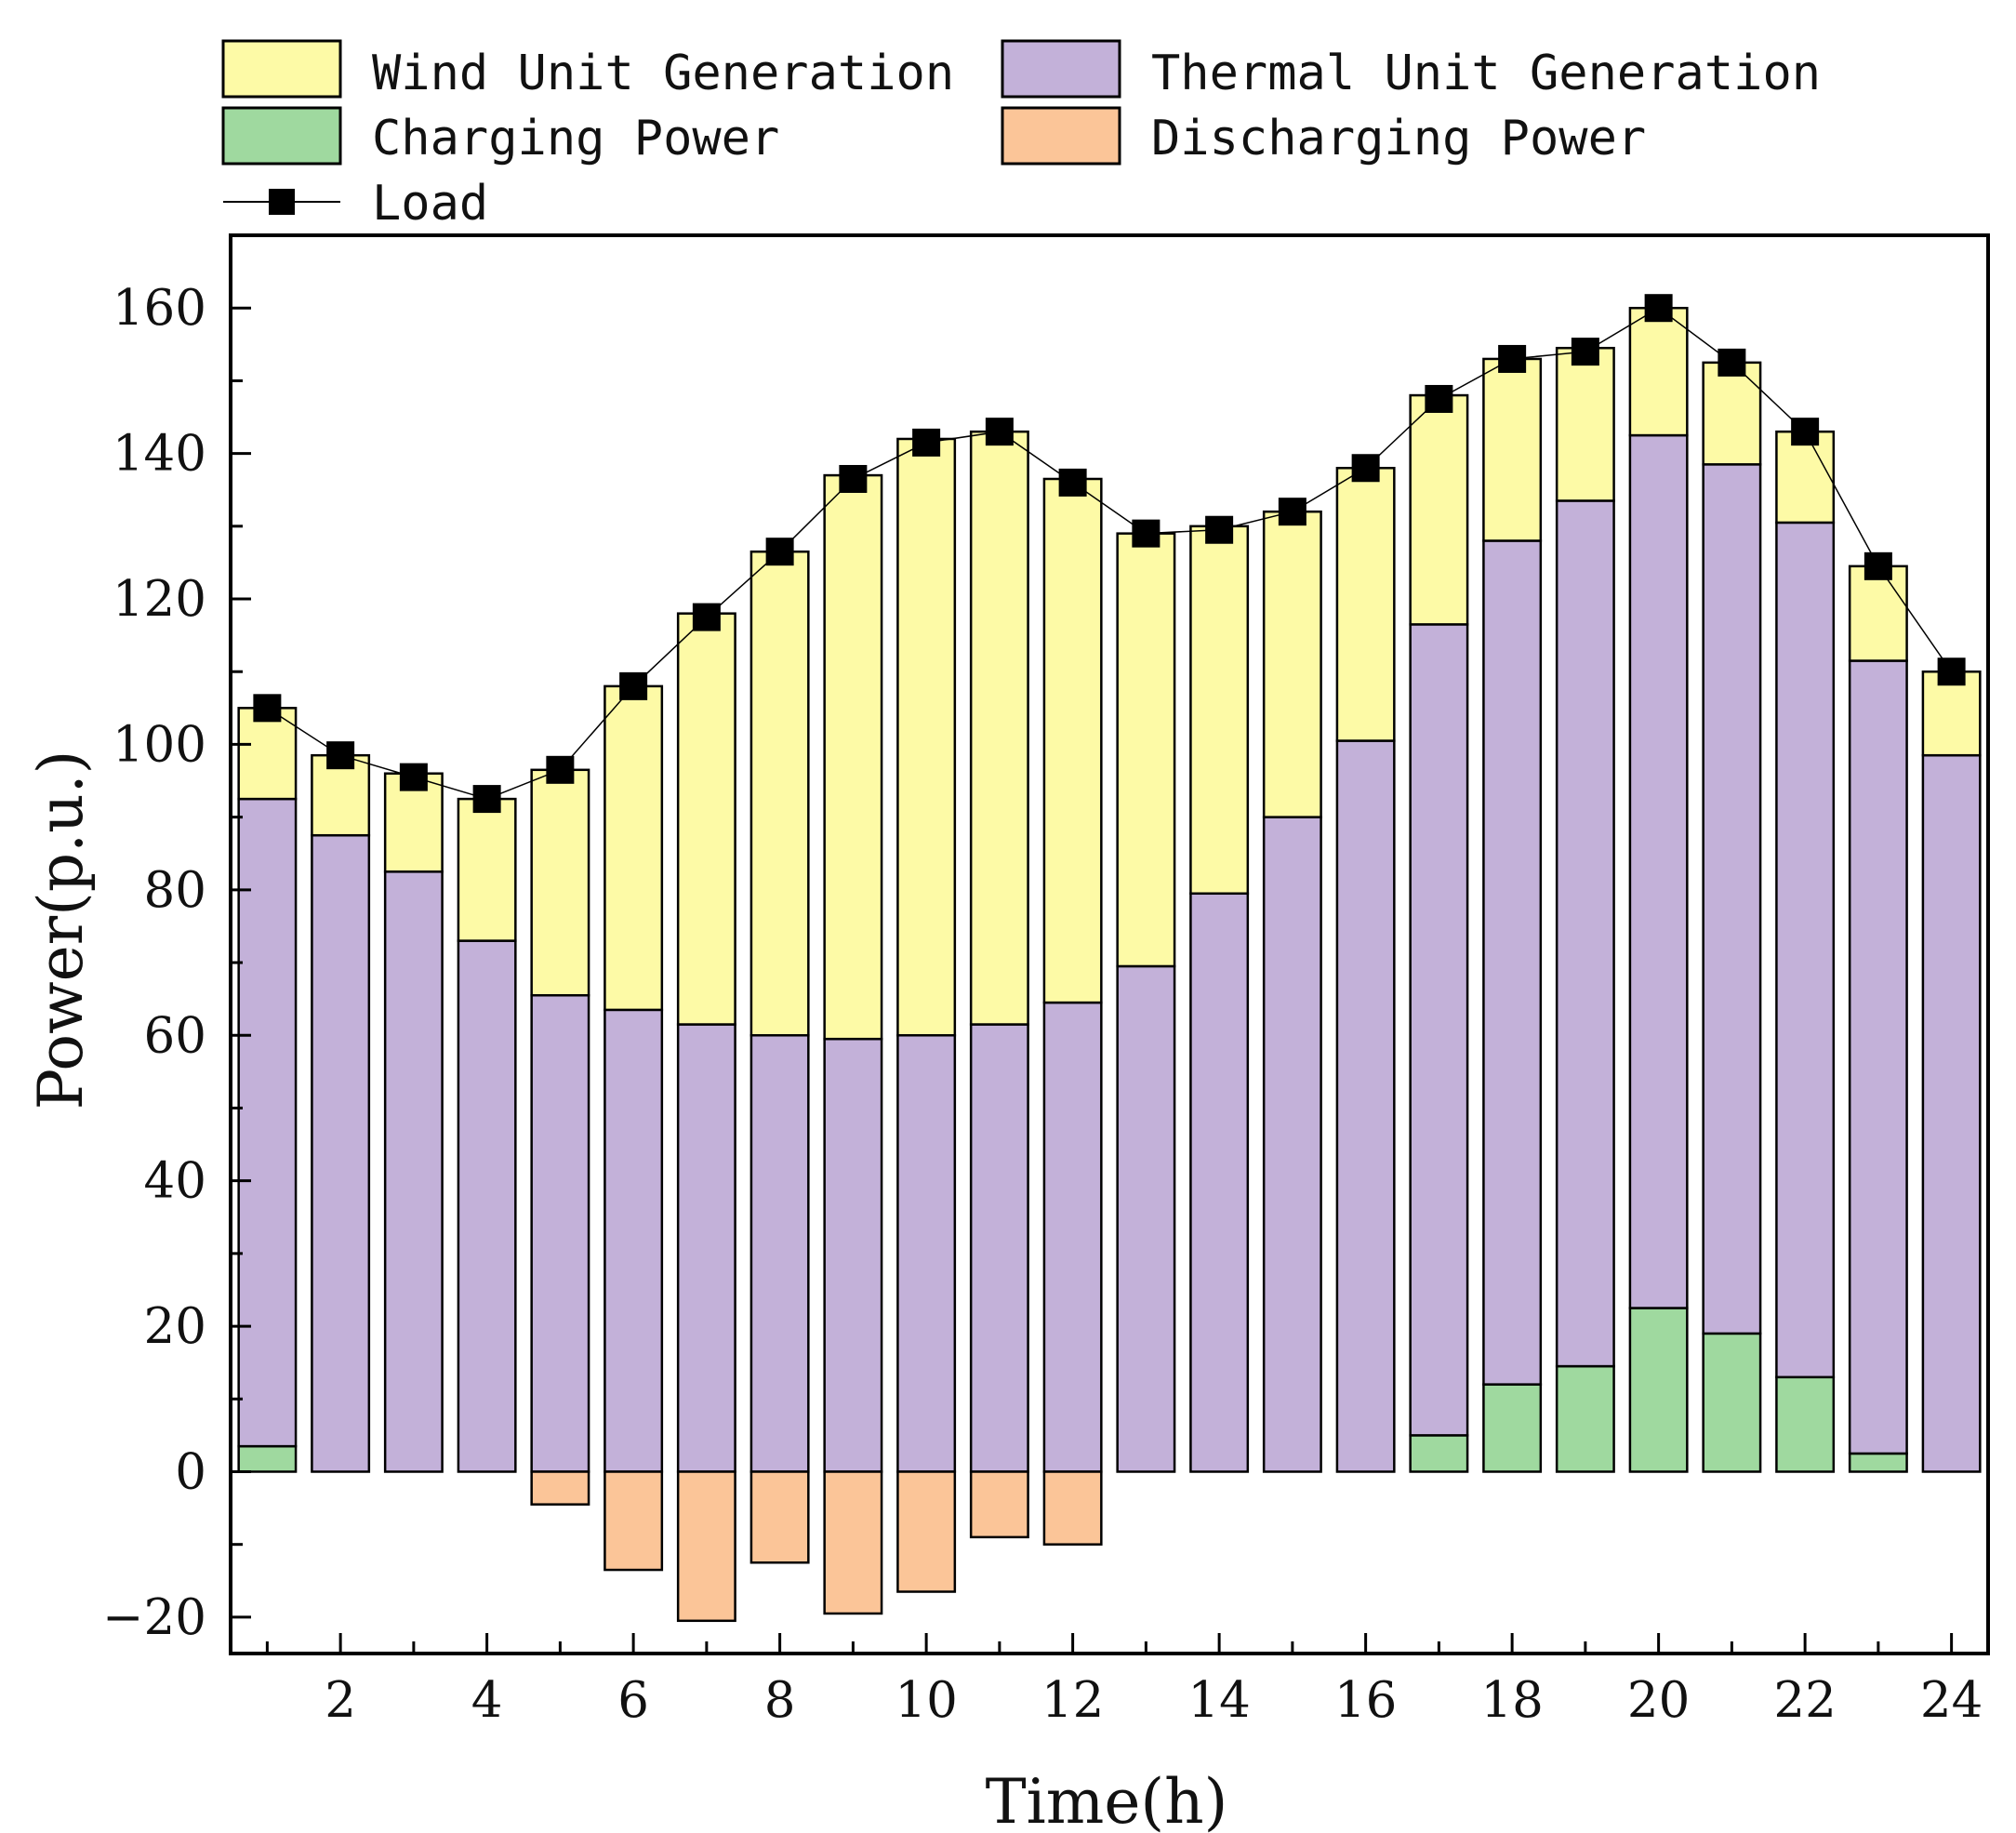 The height and width of the screenshot is (1833, 2016). What do you see at coordinates (159, 599) in the screenshot?
I see `y-tick-label-120: 120` at bounding box center [159, 599].